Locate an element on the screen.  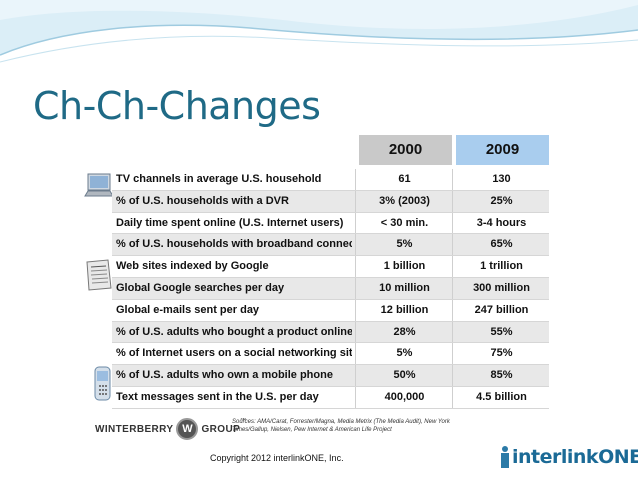
value-2009: 130 is located at coordinates (501, 180).